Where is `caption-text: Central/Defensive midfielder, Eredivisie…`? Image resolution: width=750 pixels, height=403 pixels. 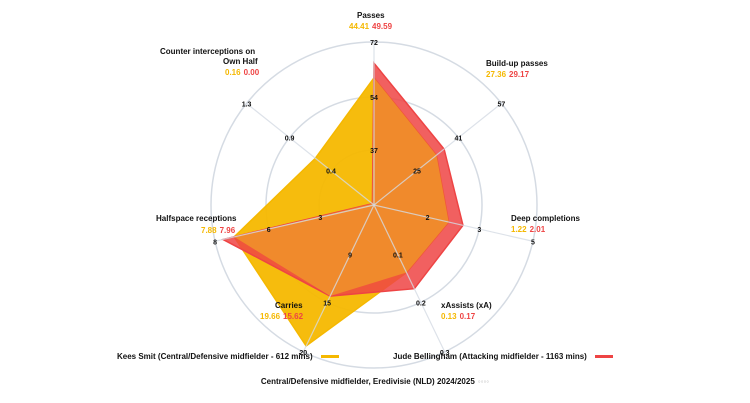 caption-text: Central/Defensive midfielder, Eredivisie… is located at coordinates (367, 381).